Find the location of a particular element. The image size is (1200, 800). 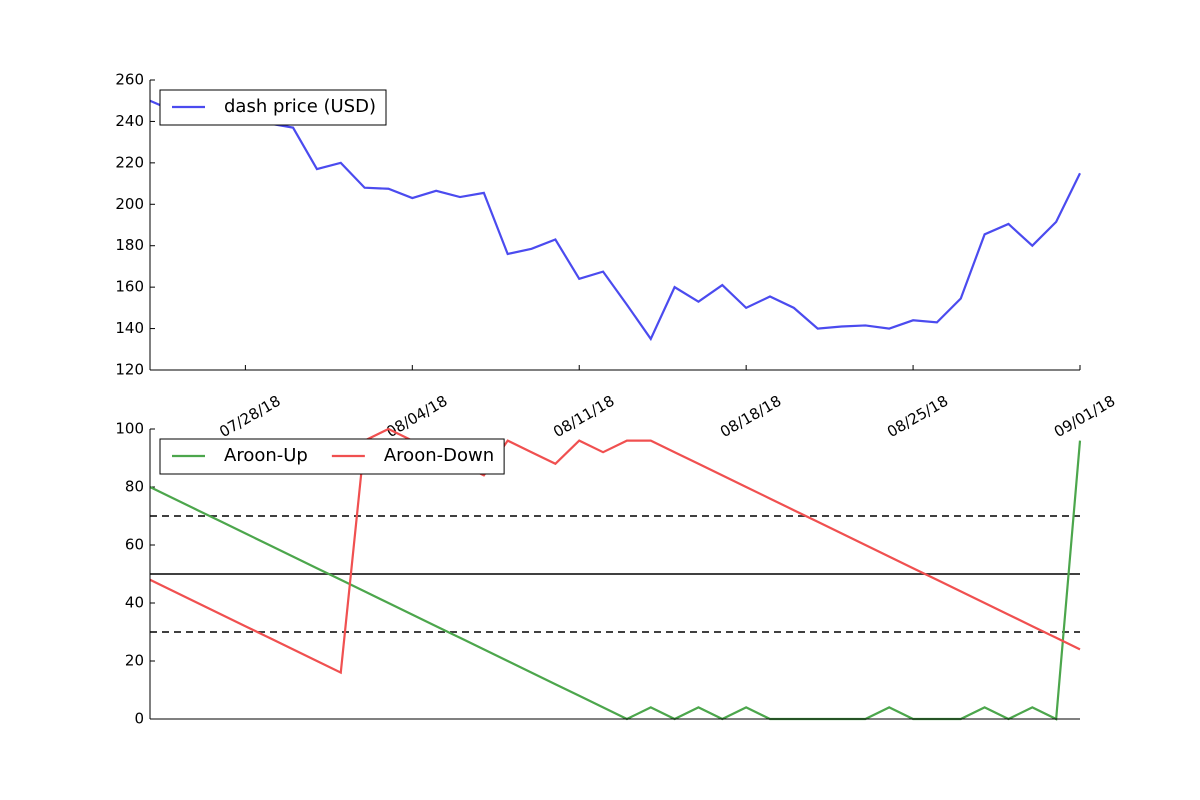

legend-label: Aroon-Up is located at coordinates (266, 455).